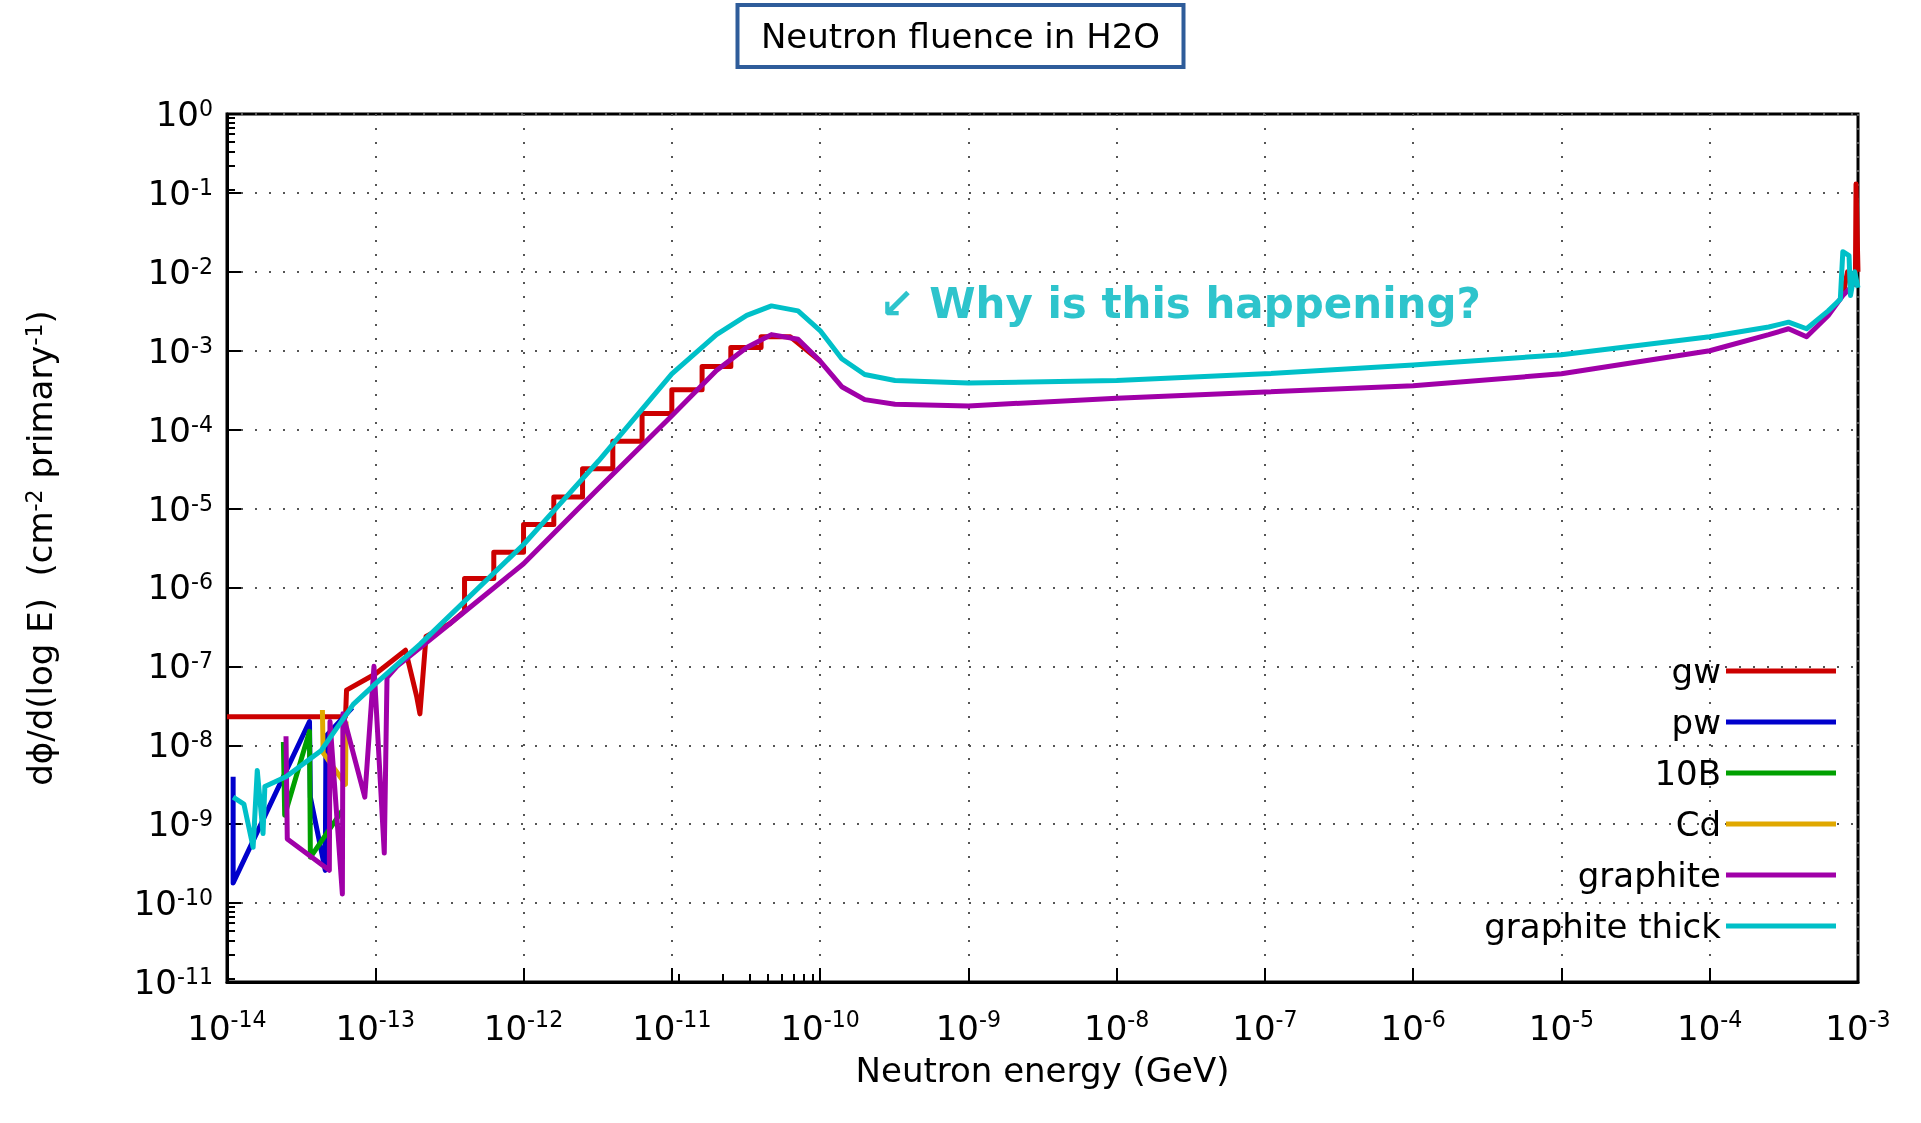 The image size is (1921, 1123). What do you see at coordinates (180, 429) in the screenshot?
I see `y-tick-label: 10$^{-4}$` at bounding box center [180, 429].